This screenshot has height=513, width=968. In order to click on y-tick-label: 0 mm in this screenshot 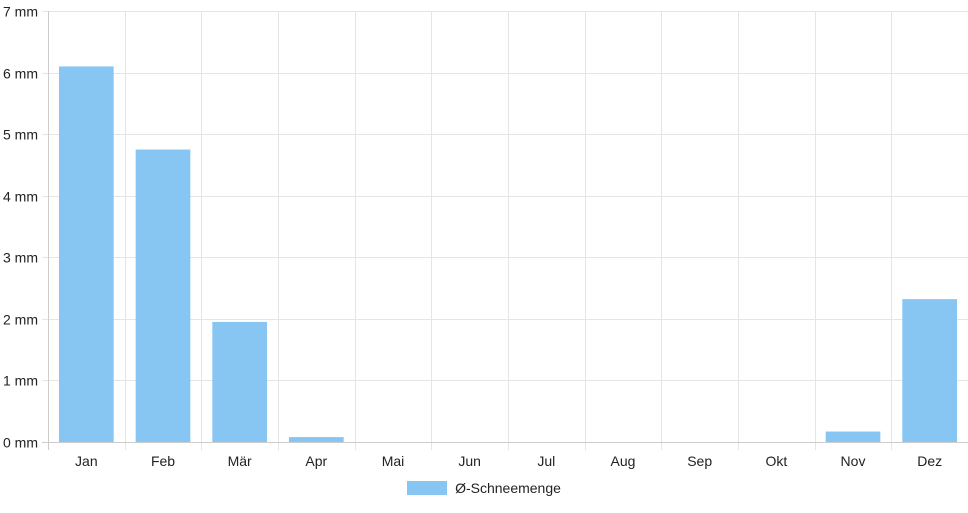, I will do `click(20, 443)`.